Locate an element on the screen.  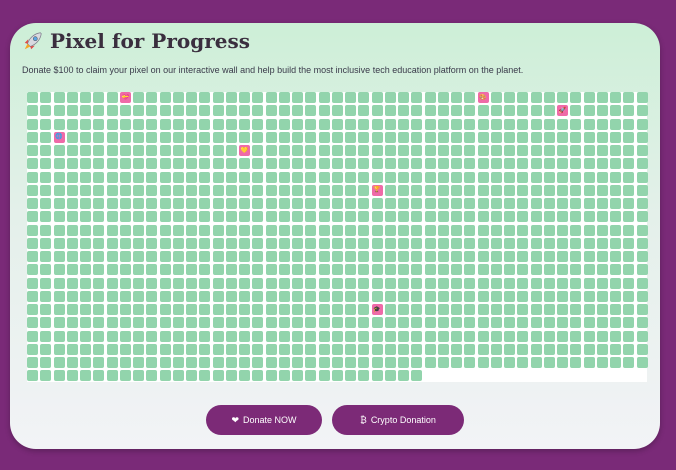
claimed-pixel: 💛 is located at coordinates (244, 150).